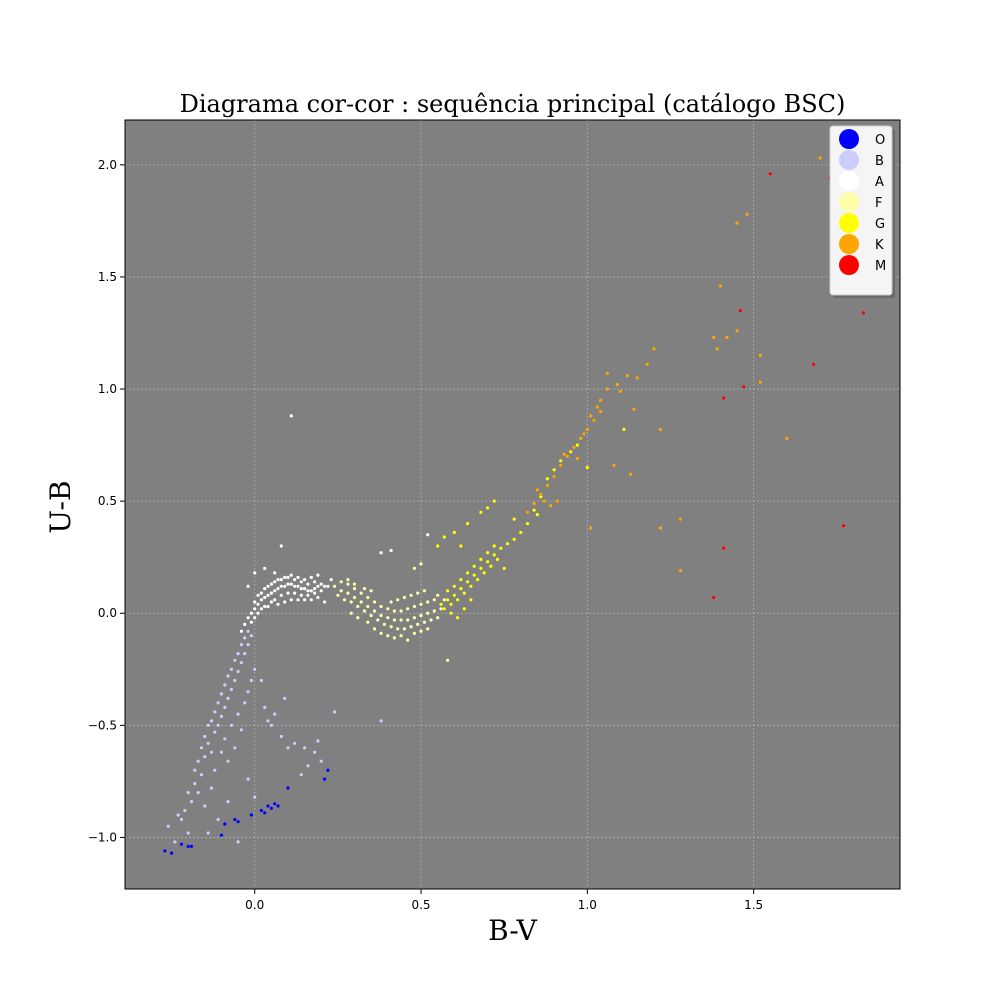 The image size is (1000, 1000). Describe the element at coordinates (254, 905) in the screenshot. I see `x-tick-label: 0.0` at that location.